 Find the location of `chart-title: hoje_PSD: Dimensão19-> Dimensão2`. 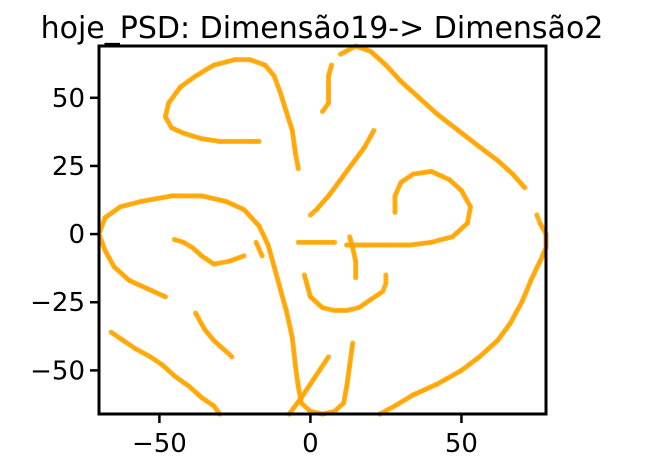

chart-title: hoje_PSD: Dimensão19-> Dimensão2 is located at coordinates (322, 28).